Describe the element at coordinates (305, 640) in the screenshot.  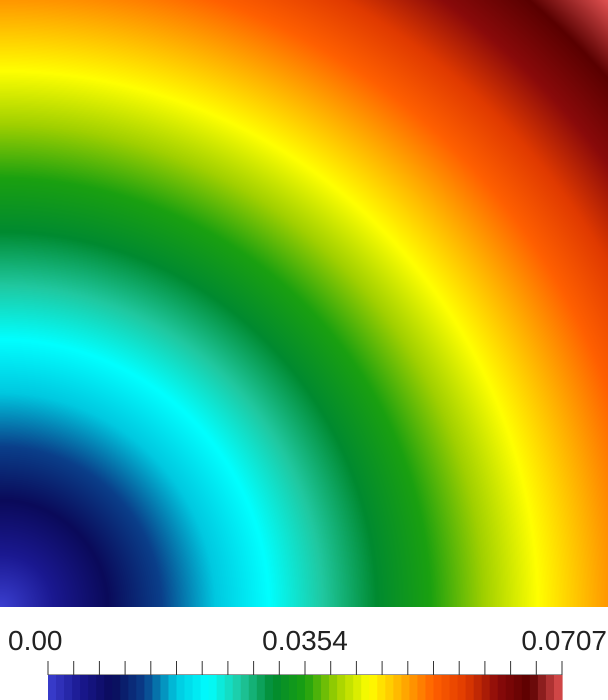
I see `colorbar-mid-label: 0.0354` at that location.